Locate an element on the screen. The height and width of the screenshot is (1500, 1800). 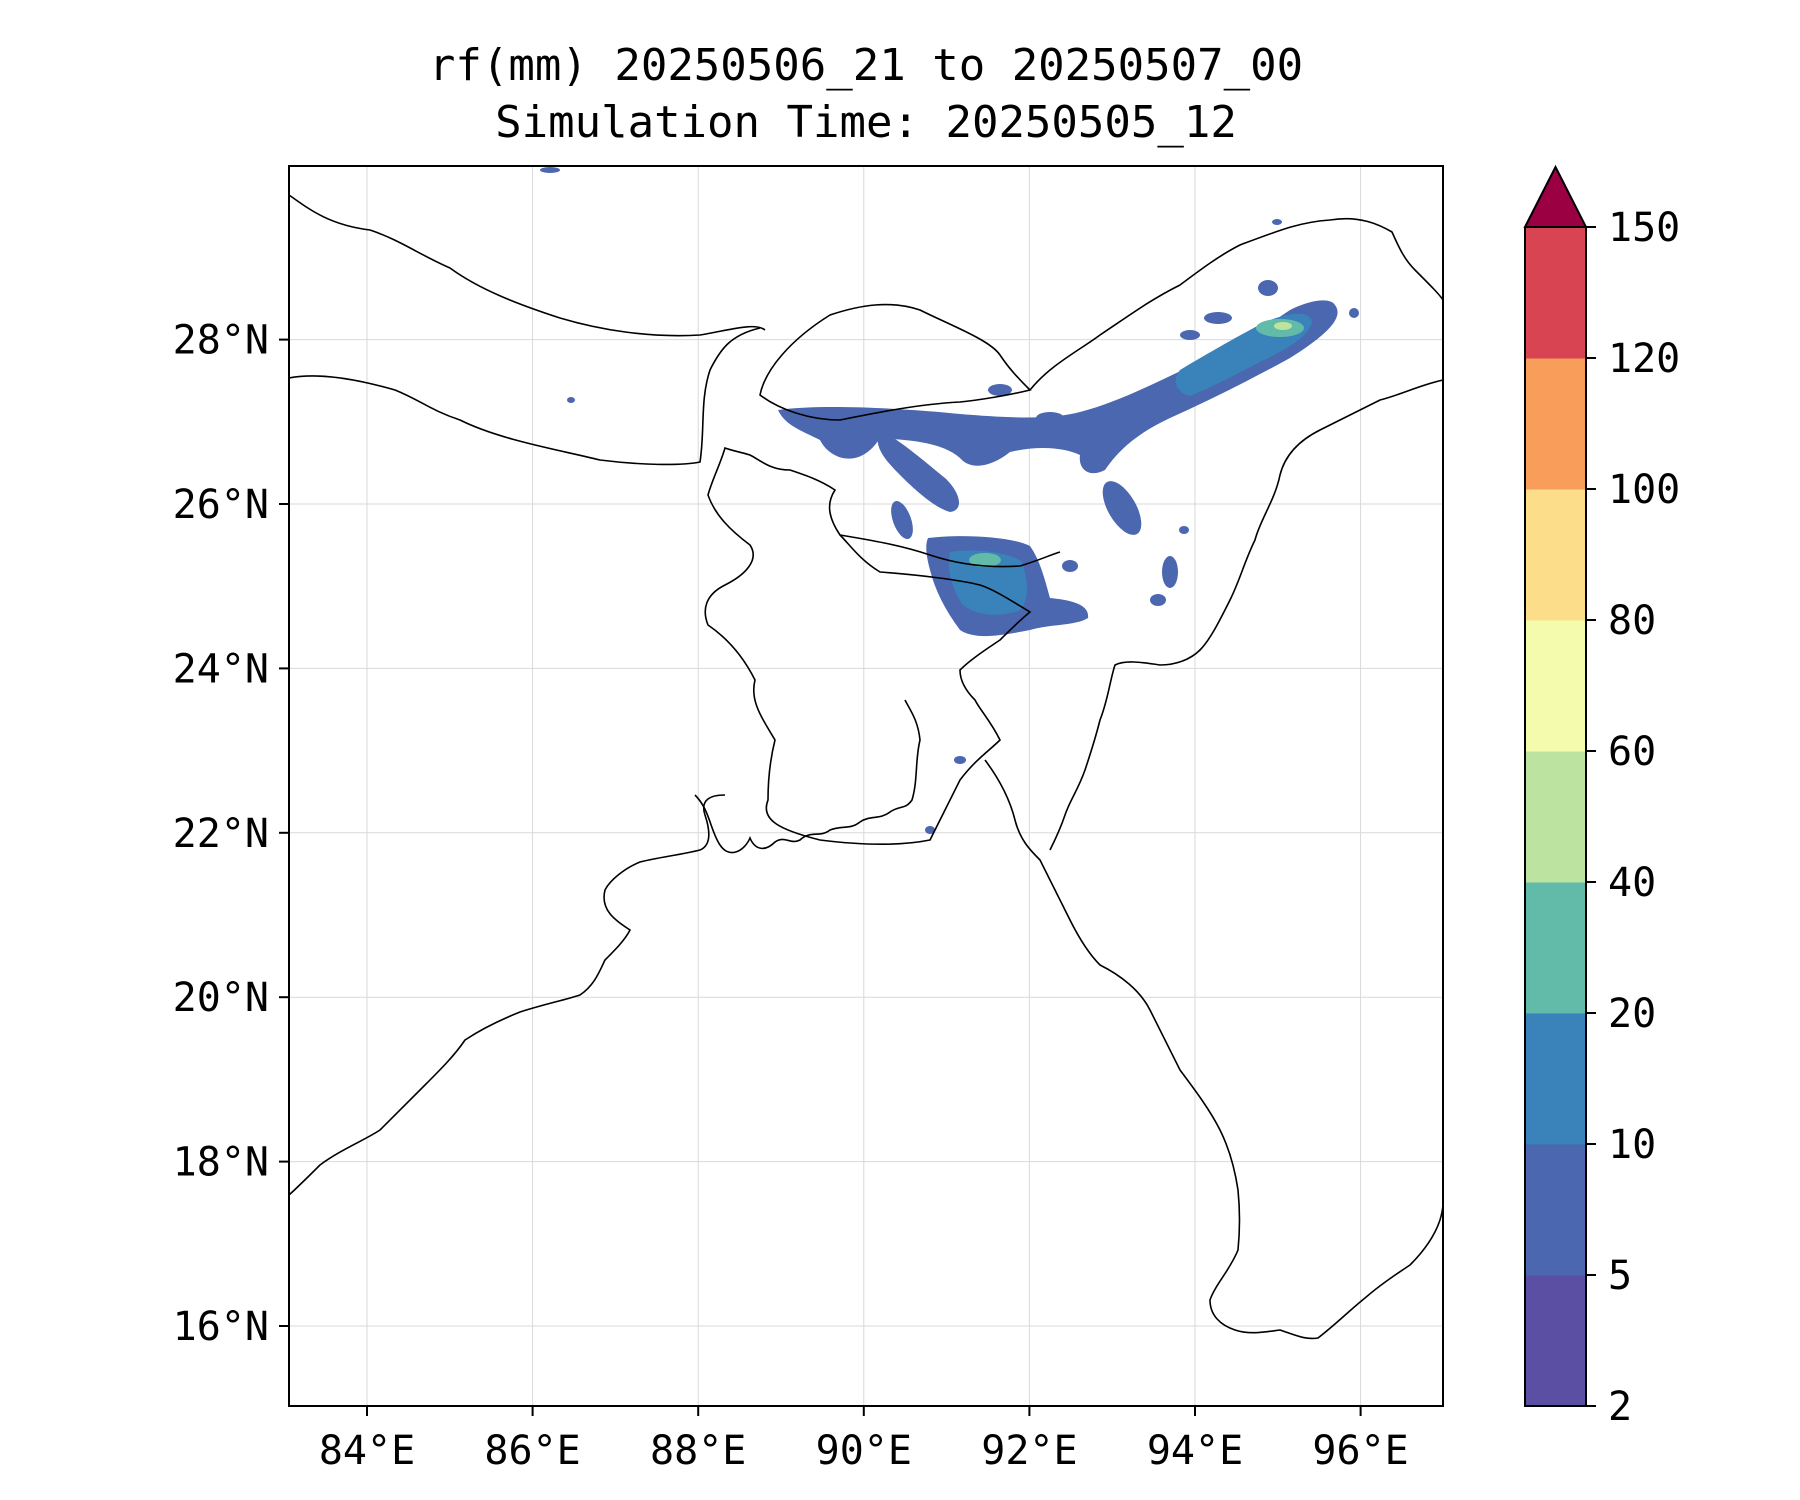
x-tick-label: 94°E is located at coordinates (1195, 1451).